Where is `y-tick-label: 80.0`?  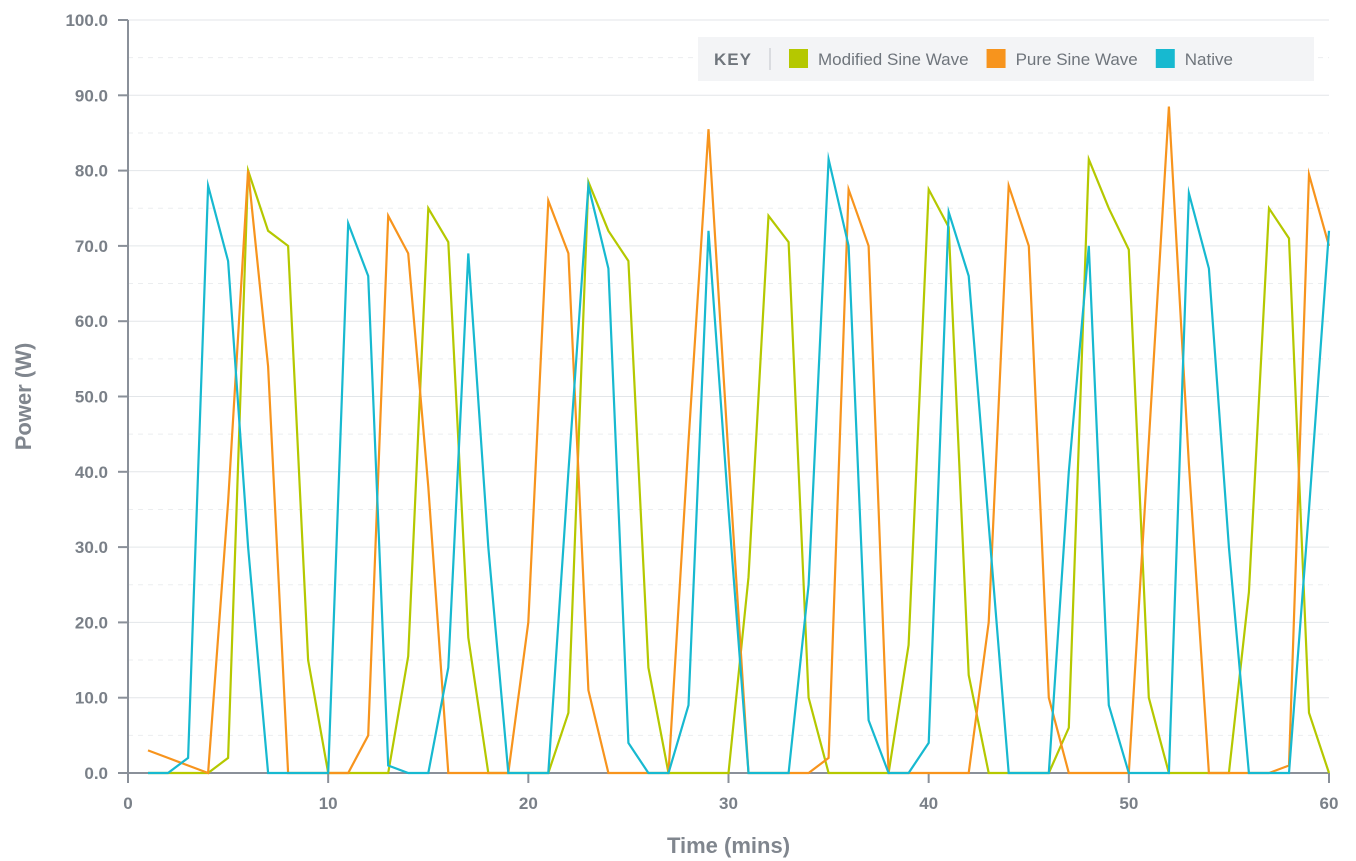 y-tick-label: 80.0 is located at coordinates (91, 171).